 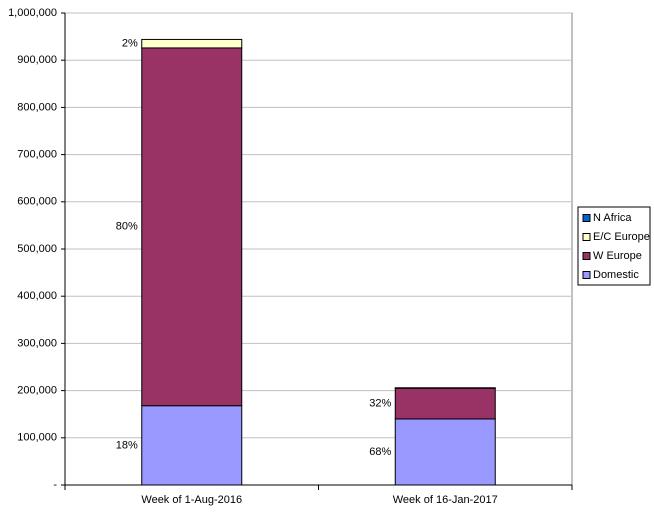 I want to click on x-tick-label: Week of 1-Aug-2016, so click(x=191, y=500).